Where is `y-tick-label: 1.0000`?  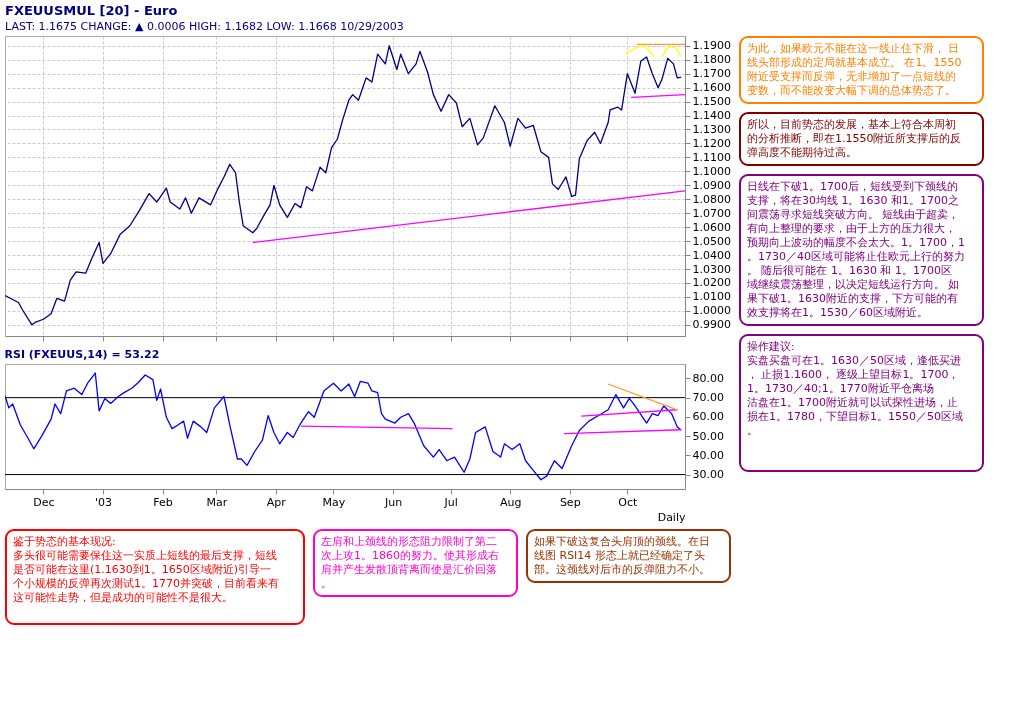 y-tick-label: 1.0000 is located at coordinates (711, 311).